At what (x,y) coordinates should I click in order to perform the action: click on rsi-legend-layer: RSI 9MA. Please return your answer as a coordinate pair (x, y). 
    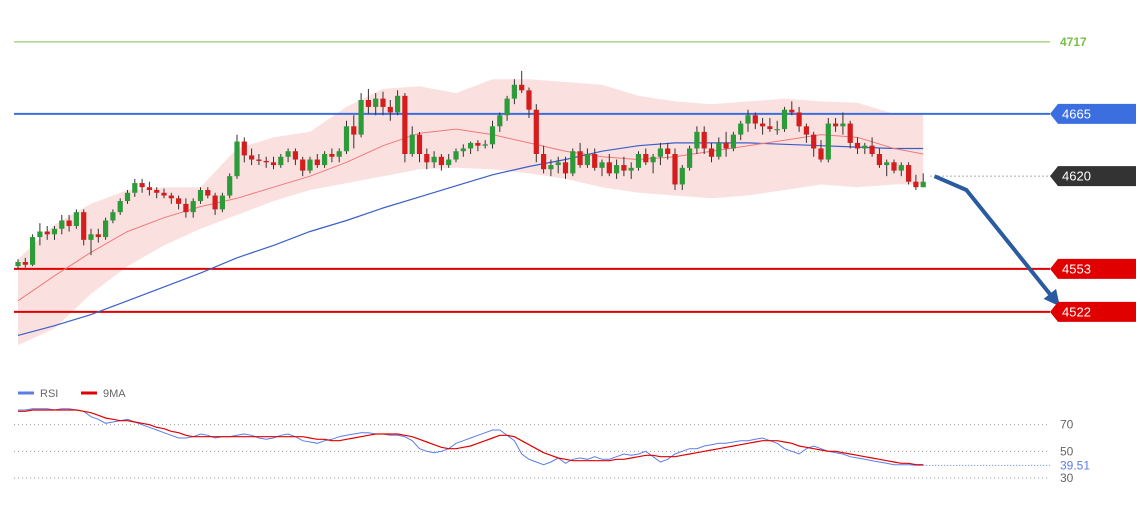
    Looking at the image, I should click on (72, 394).